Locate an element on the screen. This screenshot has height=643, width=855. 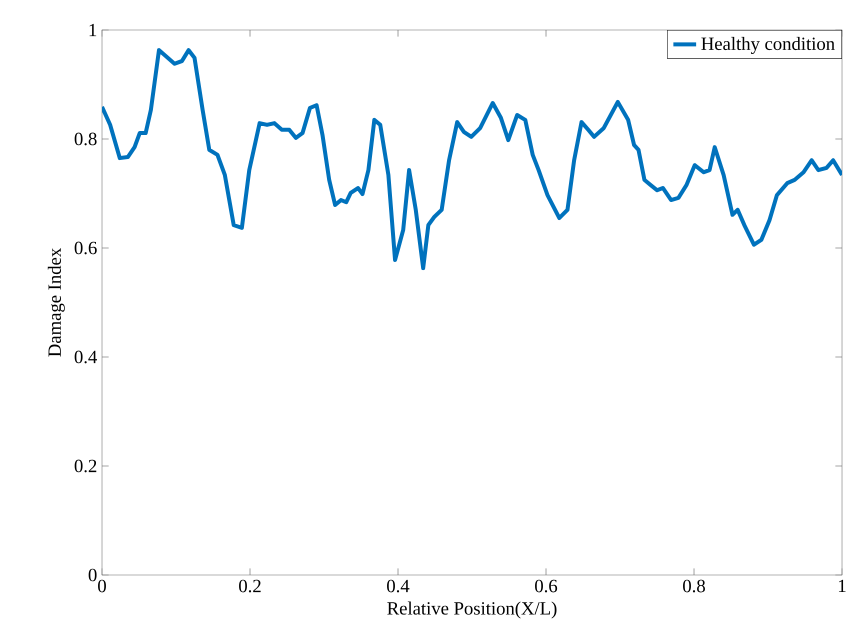
x-tick-label: 0.8 is located at coordinates (694, 586).